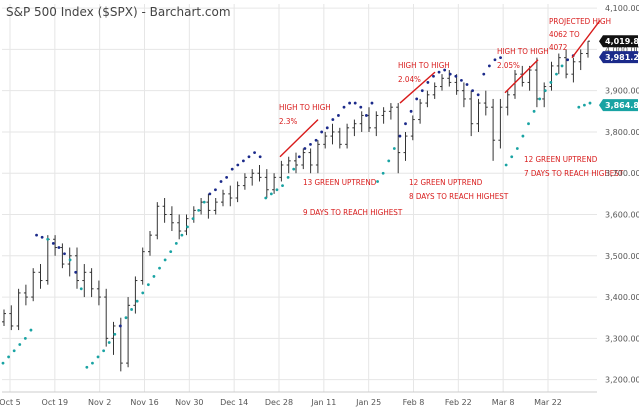 The height and width of the screenshot is (410, 639). What do you see at coordinates (622, 256) in the screenshot?
I see `y-tick-label: 3,500.00` at bounding box center [622, 256].